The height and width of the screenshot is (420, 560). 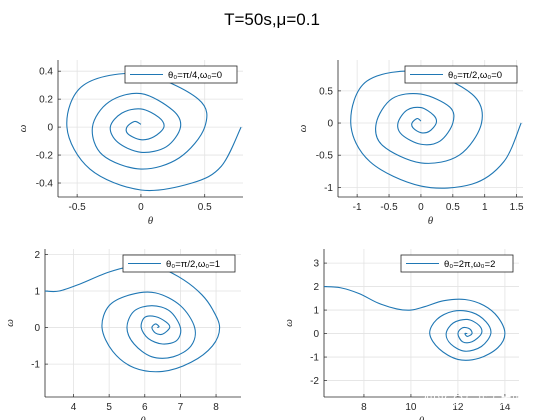 What do you see at coordinates (458, 407) in the screenshot?
I see `x-tick-label: 12` at bounding box center [458, 407].